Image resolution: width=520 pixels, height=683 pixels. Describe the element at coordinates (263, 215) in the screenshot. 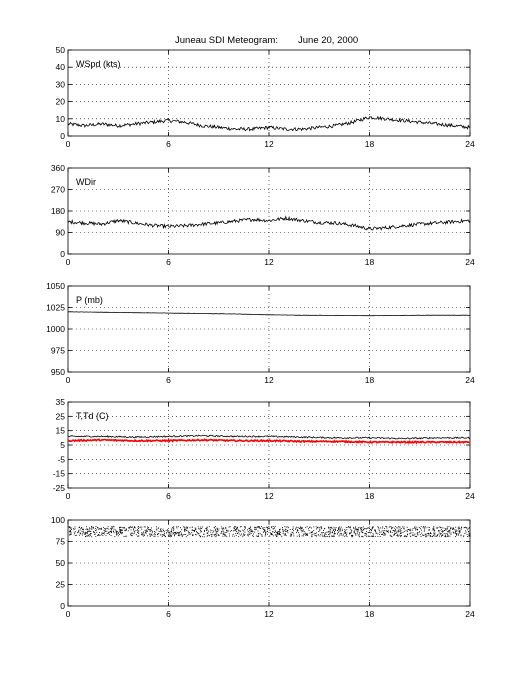

I see `panel-2: 0 90 180 270 360 0 6 12 18 24 WDir` at that location.